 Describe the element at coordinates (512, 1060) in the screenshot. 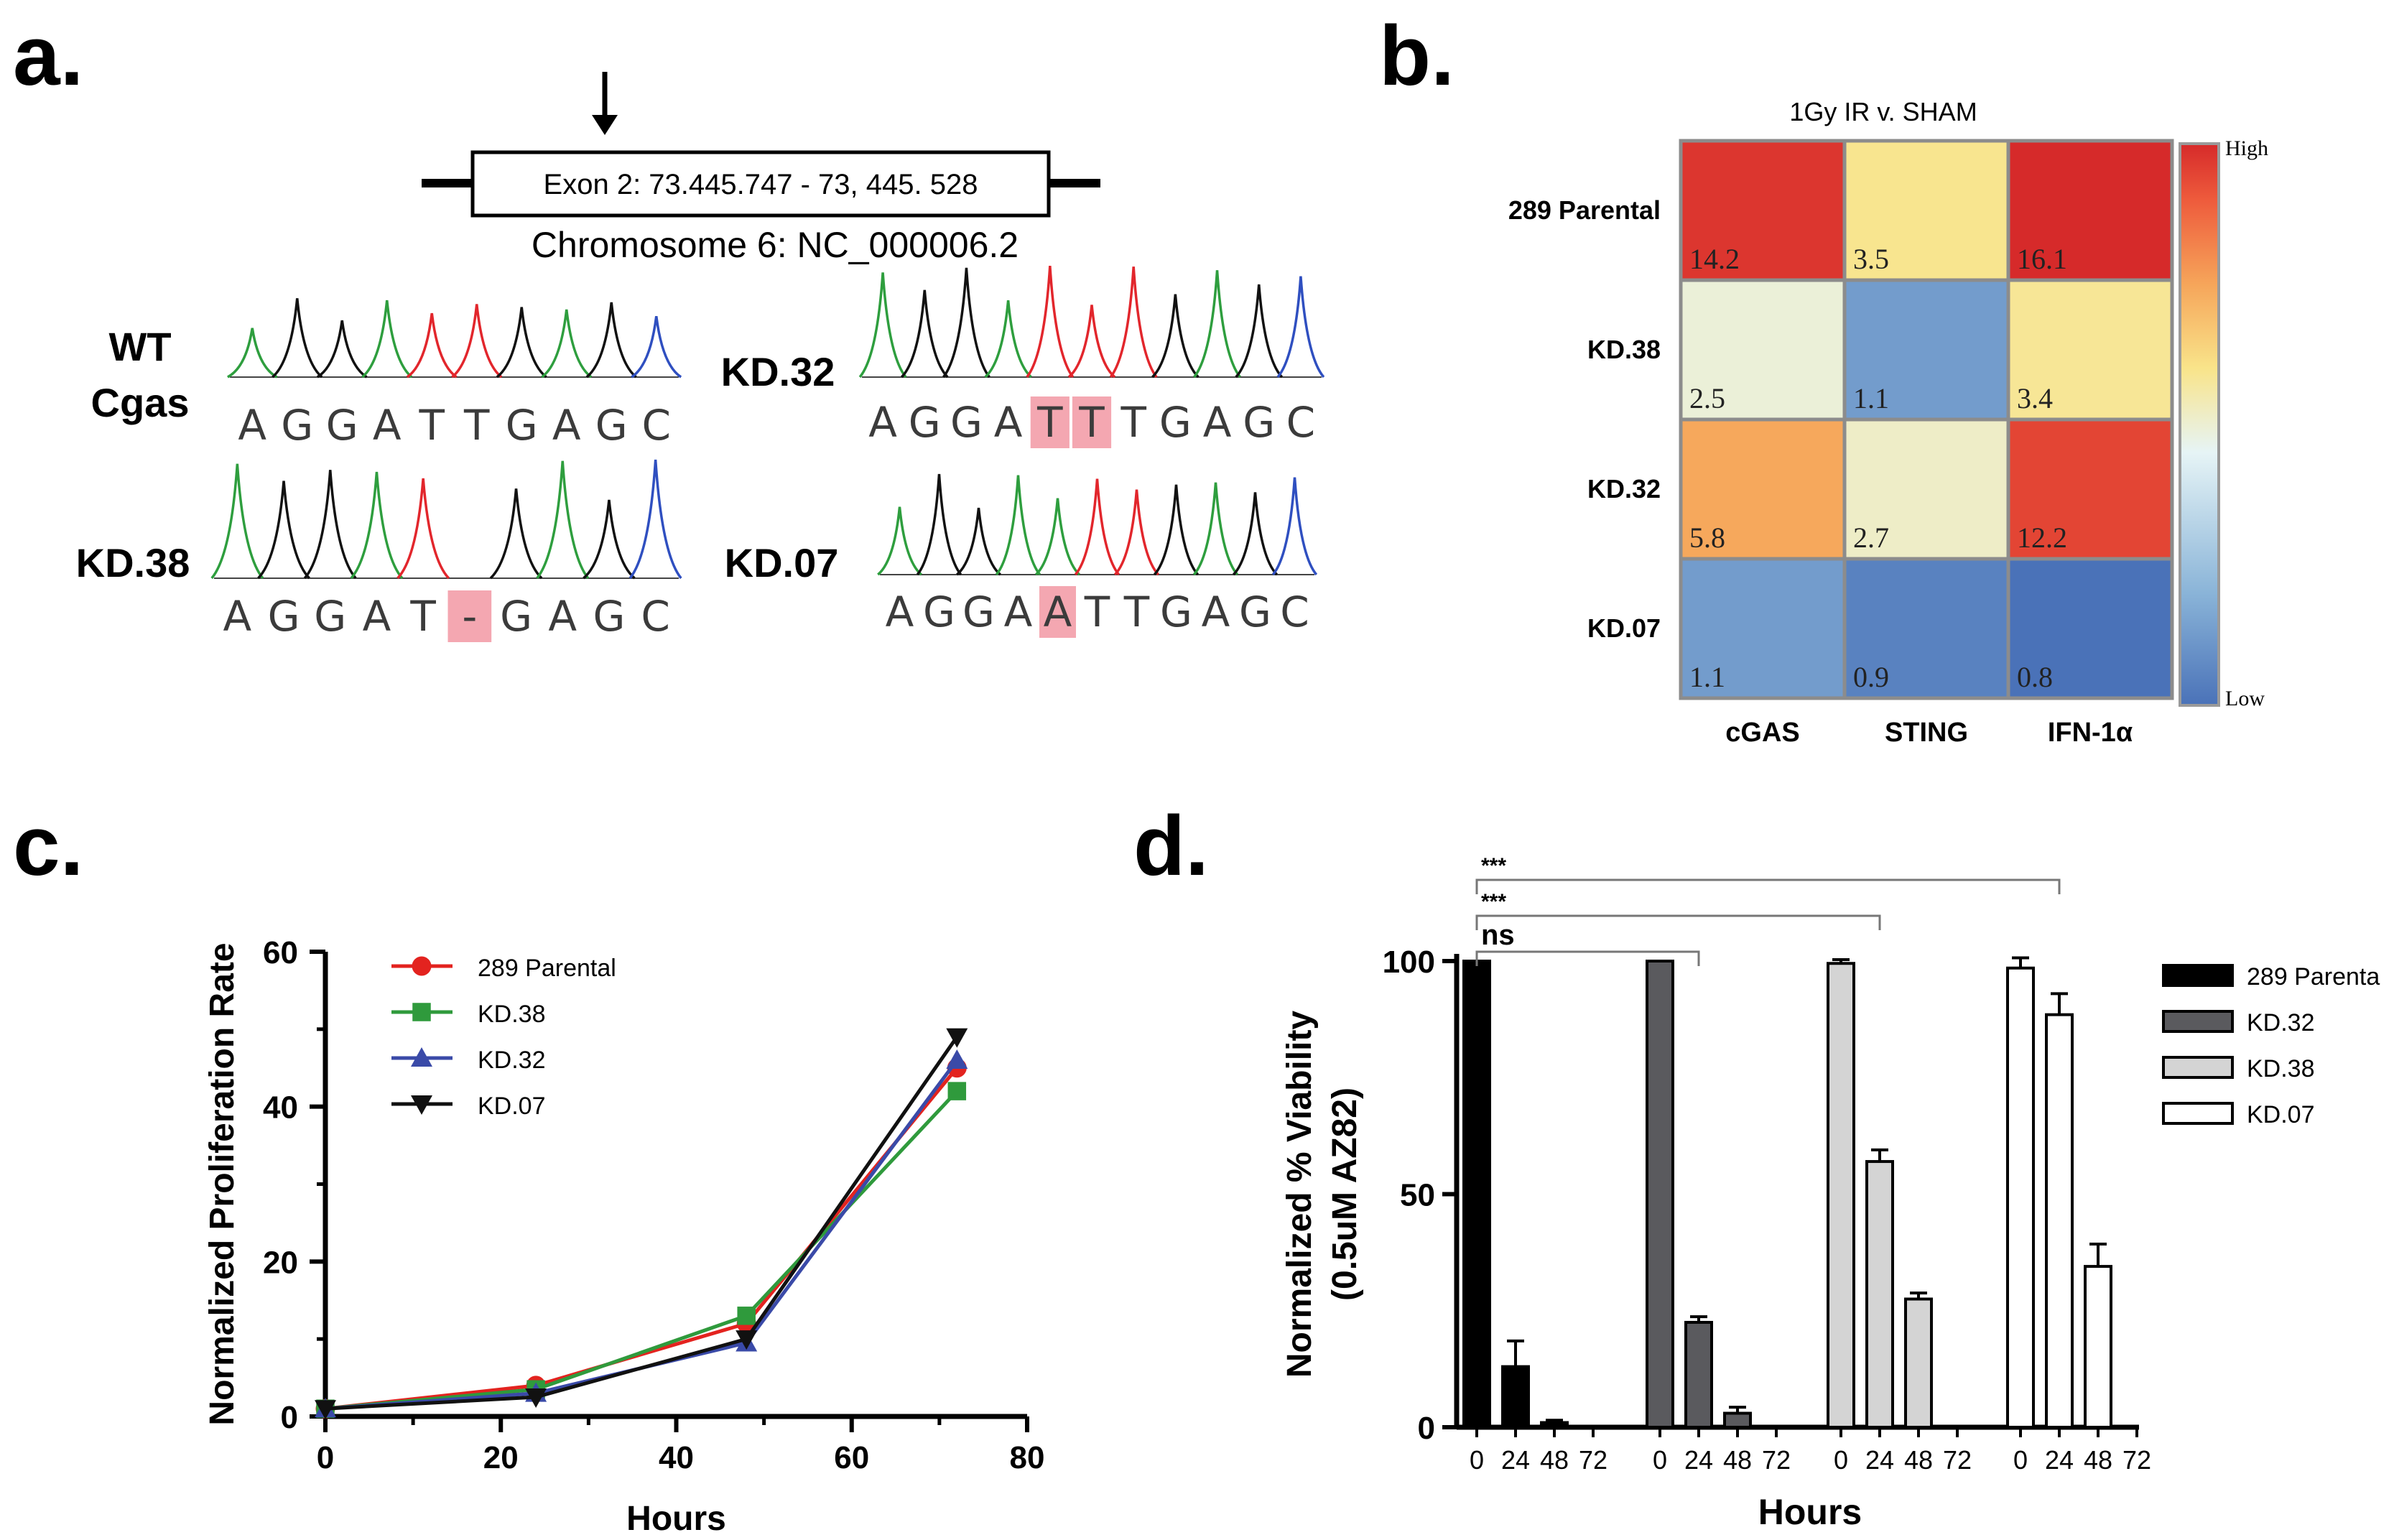

I see `legend-label: KD.32` at that location.